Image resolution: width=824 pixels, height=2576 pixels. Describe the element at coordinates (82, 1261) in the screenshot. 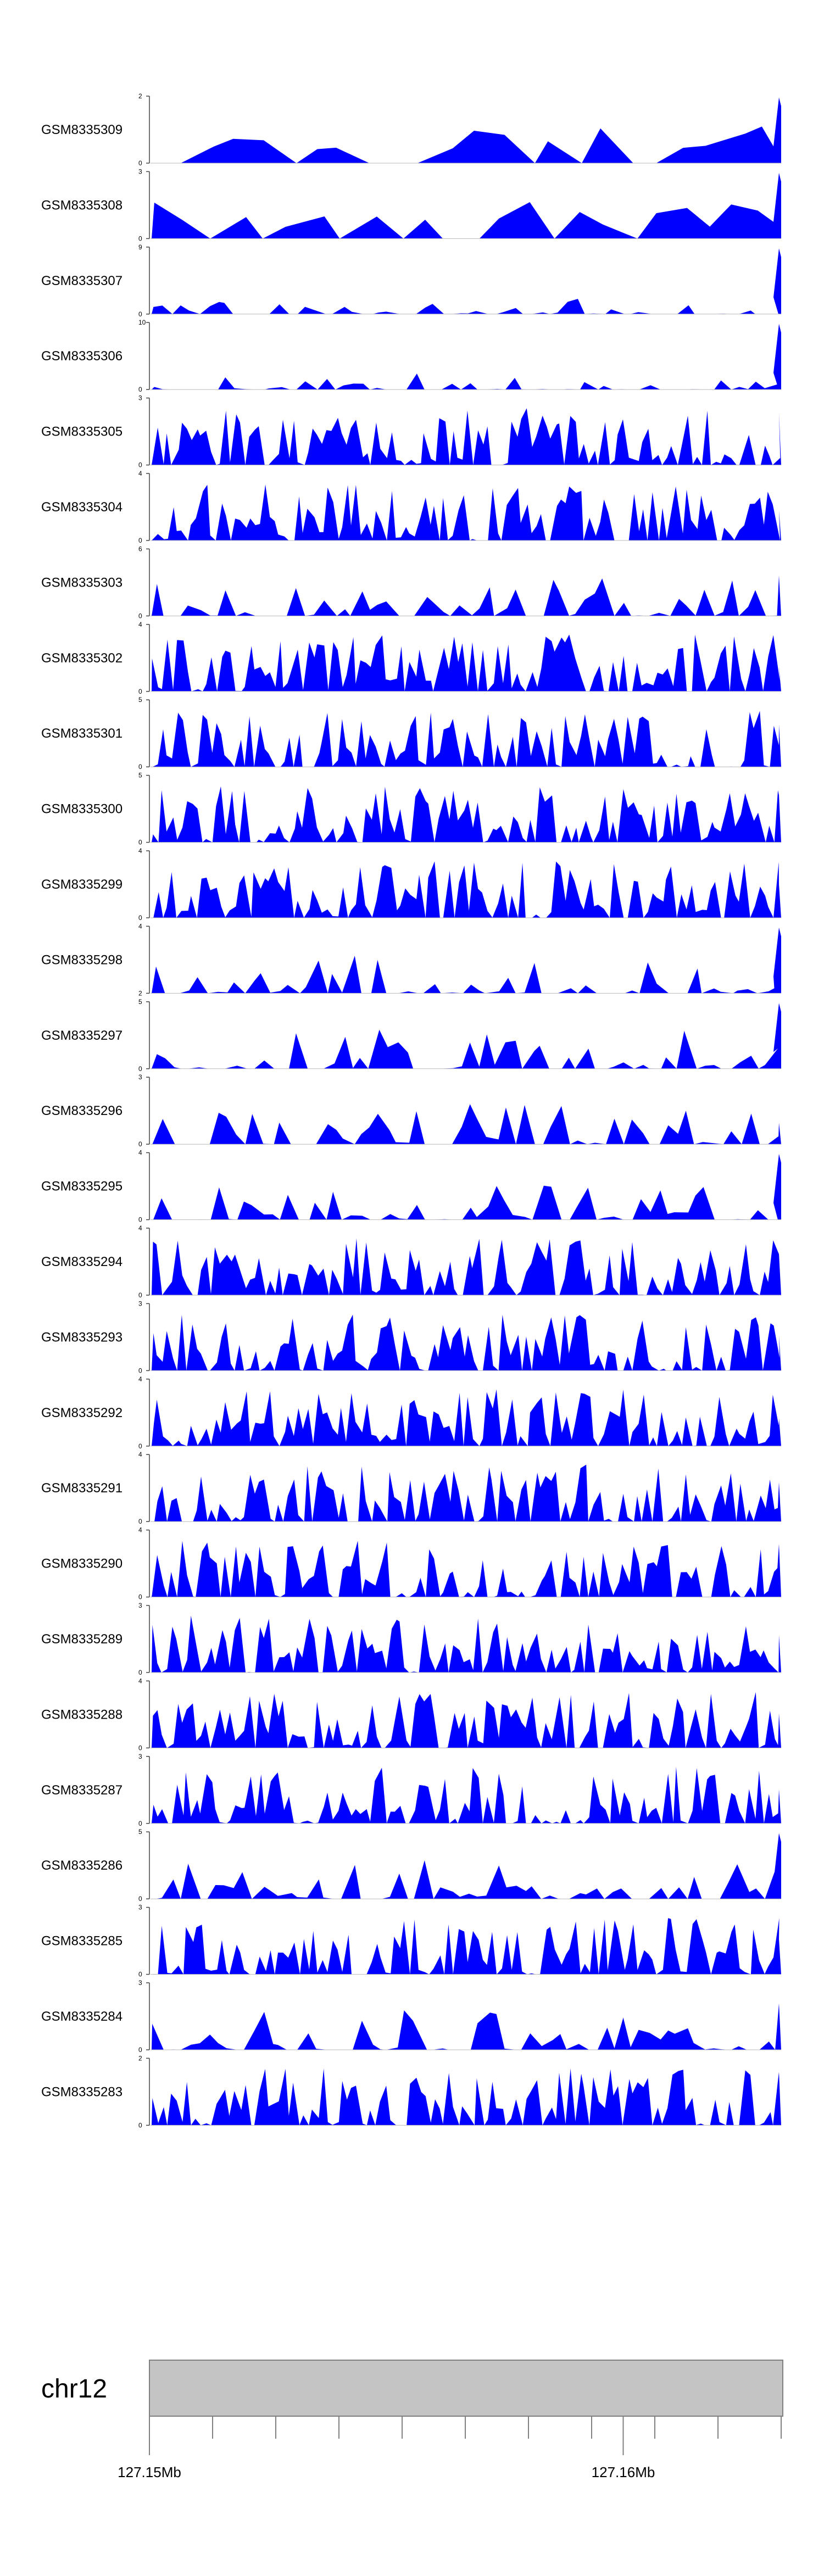

I see `track-label: GSM8335294` at that location.